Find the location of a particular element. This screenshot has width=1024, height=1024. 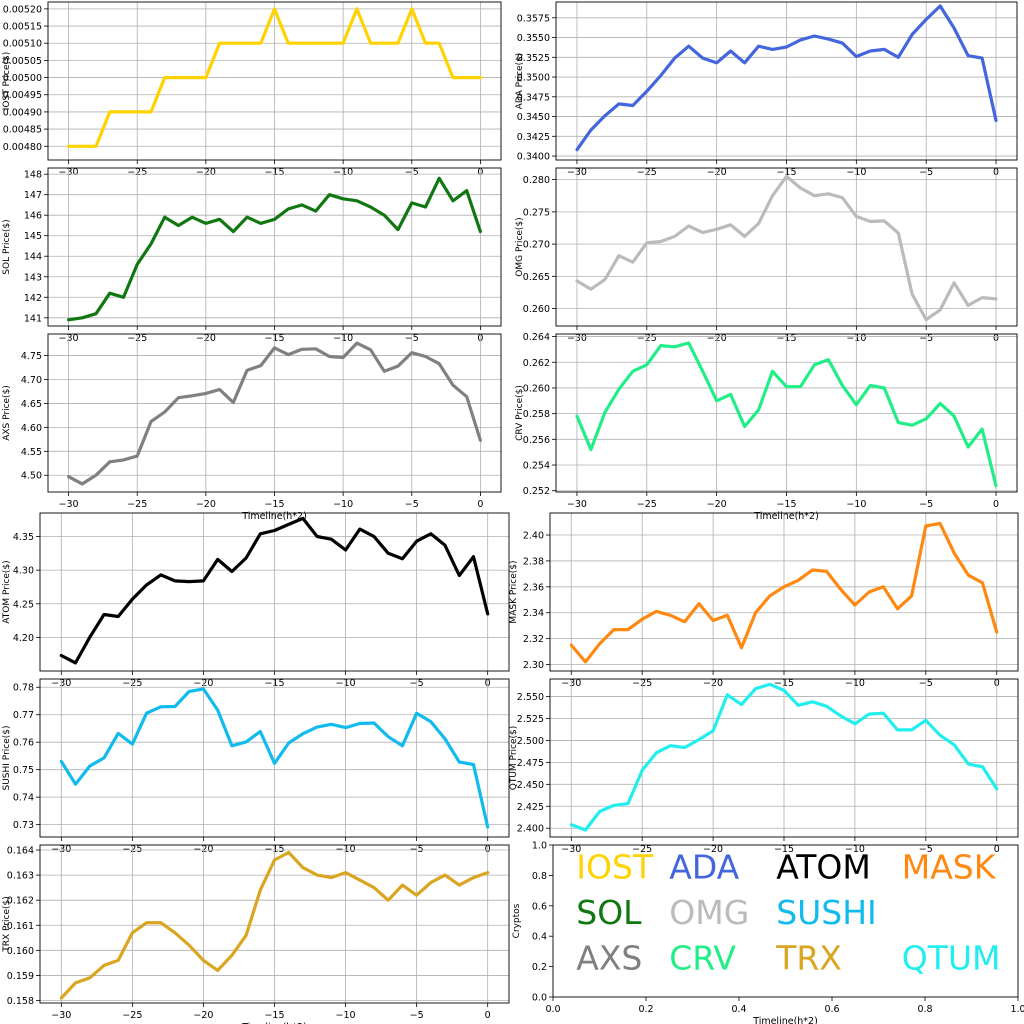

legend-xtick-label: 0.8 is located at coordinates (924, 1009).